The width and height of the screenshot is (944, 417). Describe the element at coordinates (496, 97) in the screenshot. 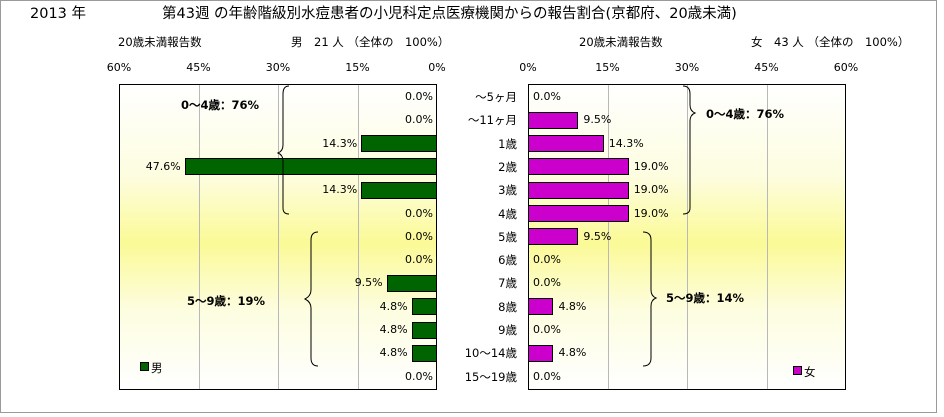

I see `category-label: ～5ヶ月` at that location.